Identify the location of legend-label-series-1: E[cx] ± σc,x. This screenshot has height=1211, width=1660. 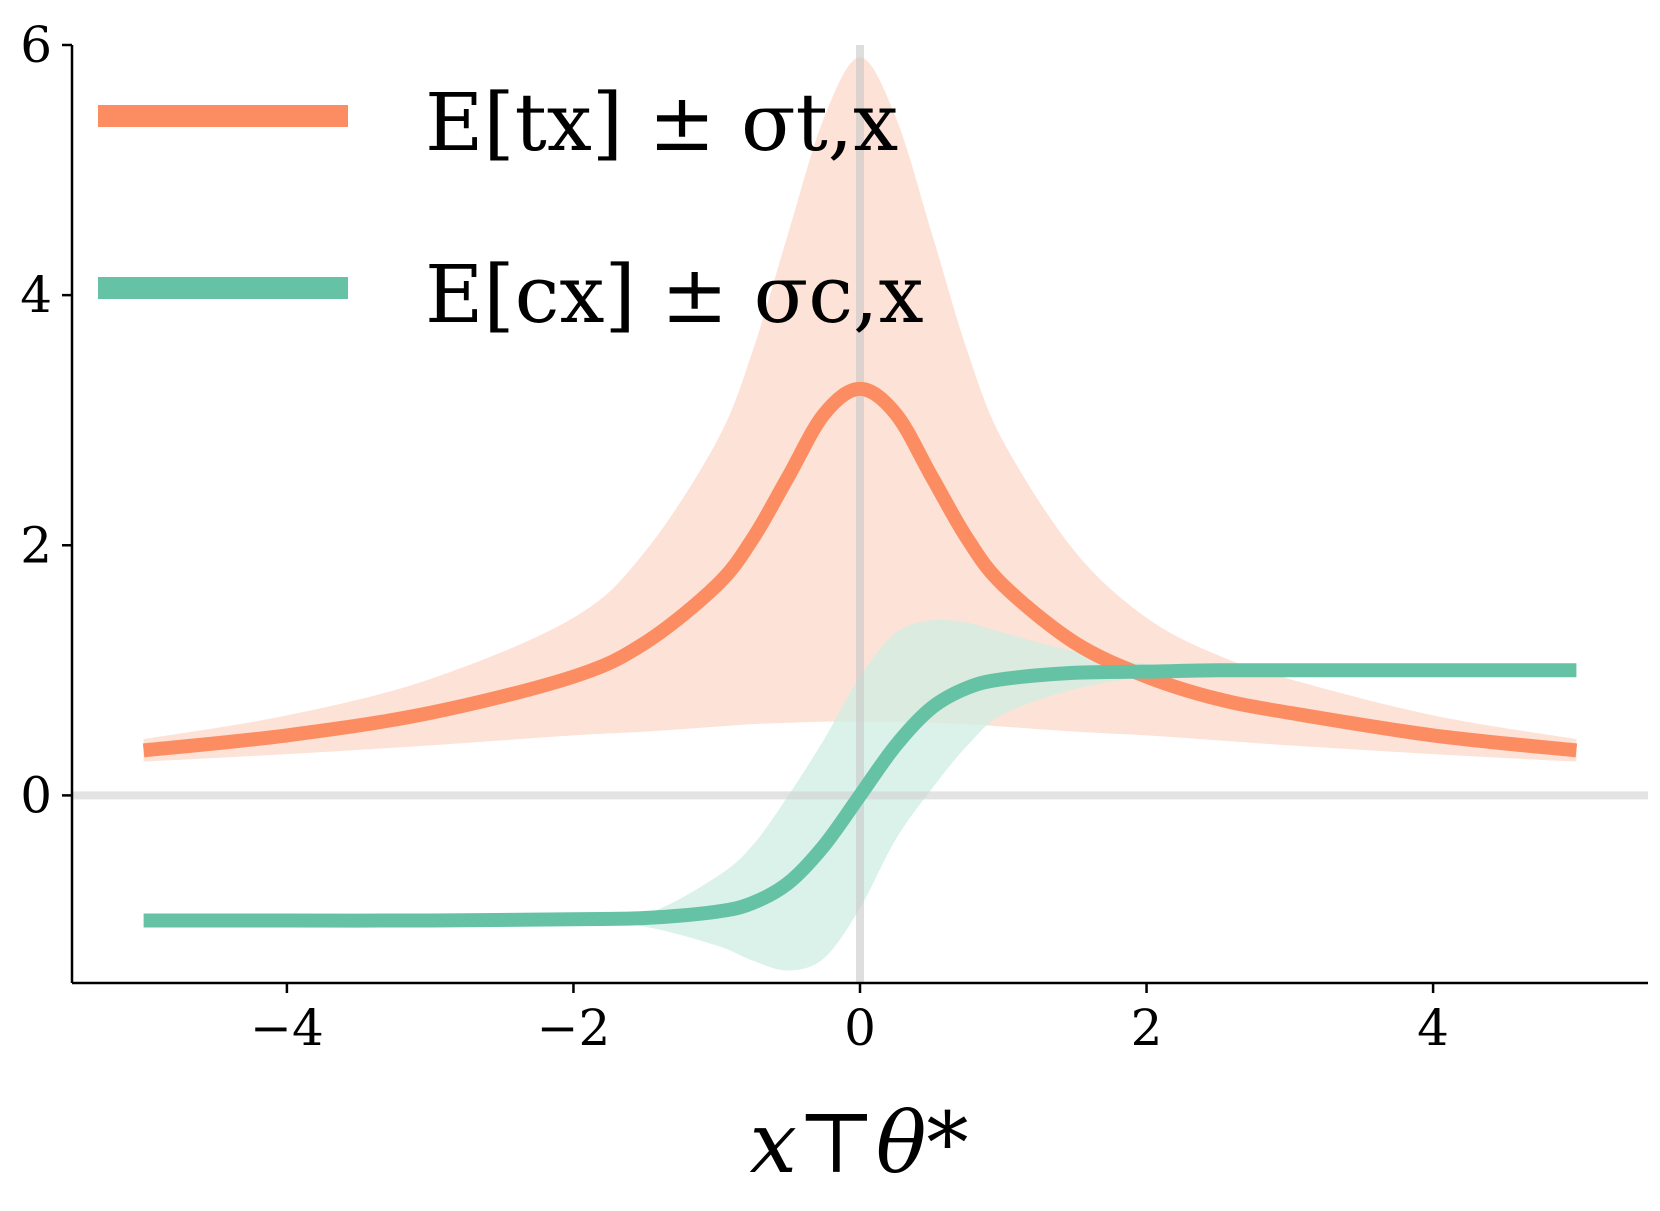
(674, 294).